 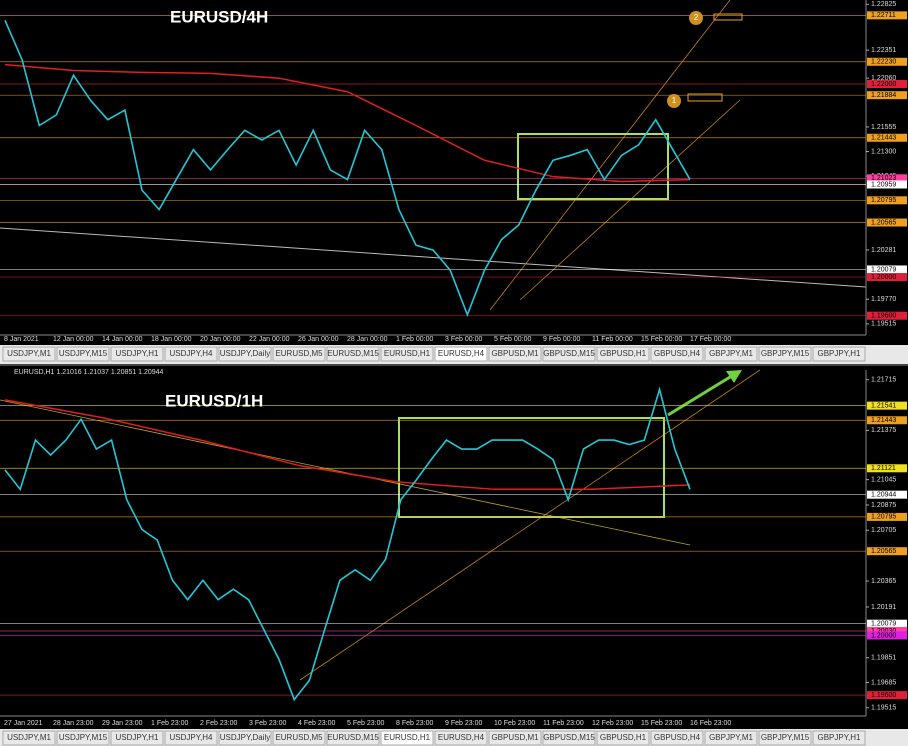 I want to click on range-box, so click(x=593, y=166).